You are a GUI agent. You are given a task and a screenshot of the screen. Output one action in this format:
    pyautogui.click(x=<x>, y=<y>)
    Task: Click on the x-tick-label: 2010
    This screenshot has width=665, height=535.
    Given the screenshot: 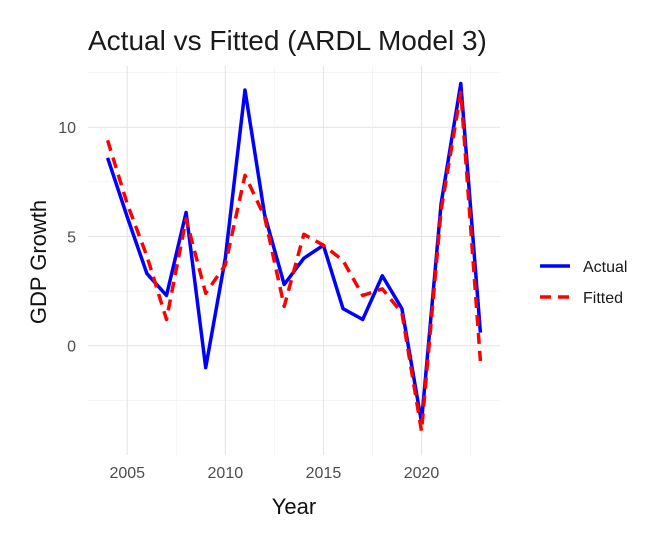 What is the action you would take?
    pyautogui.click(x=226, y=473)
    